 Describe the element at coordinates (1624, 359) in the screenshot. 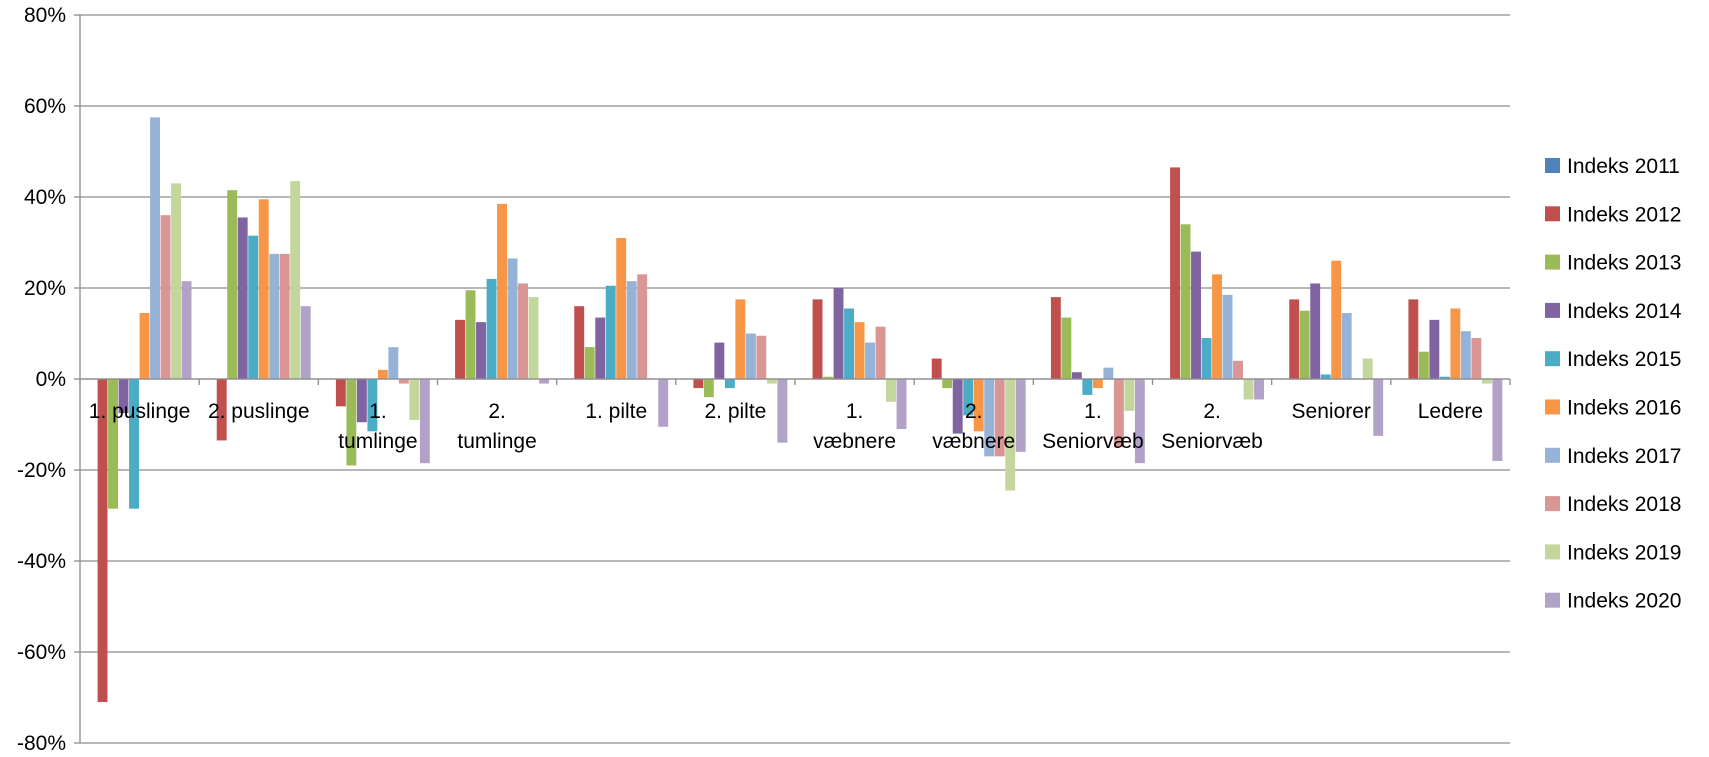

I see `legend-label: Indeks 2015` at that location.